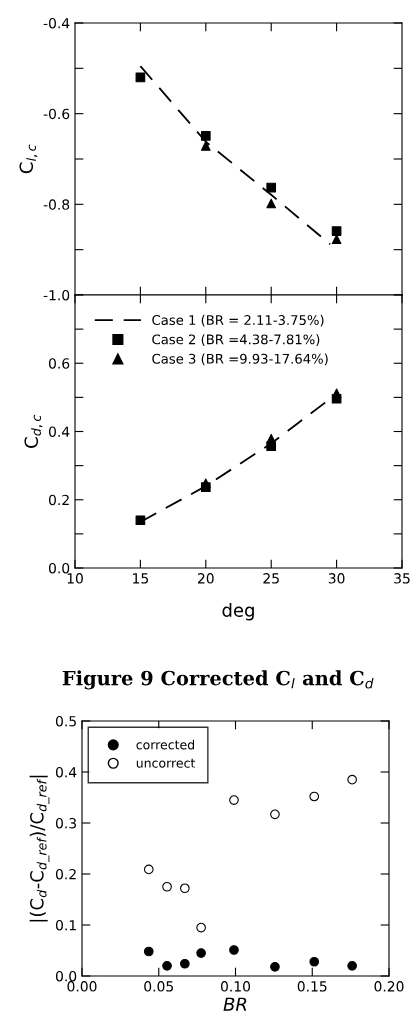 This screenshot has width=412, height=1028. Describe the element at coordinates (240, 359) in the screenshot. I see `legend-label: Case 3 (BR =9.93-17.64%)` at that location.